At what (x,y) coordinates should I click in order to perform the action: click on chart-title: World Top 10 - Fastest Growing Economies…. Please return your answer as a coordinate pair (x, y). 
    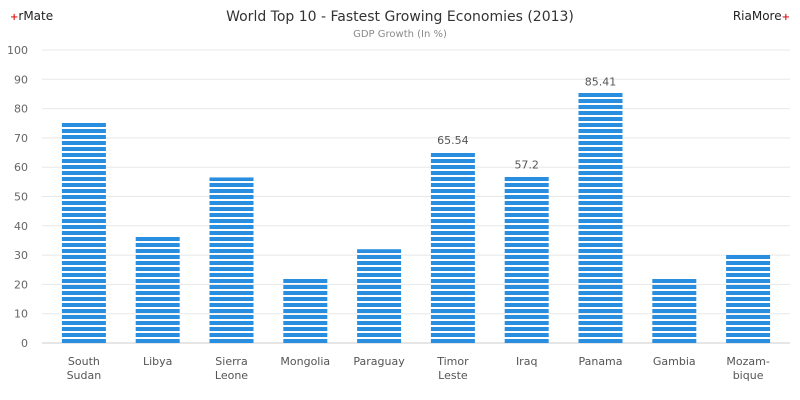
    Looking at the image, I should click on (400, 17).